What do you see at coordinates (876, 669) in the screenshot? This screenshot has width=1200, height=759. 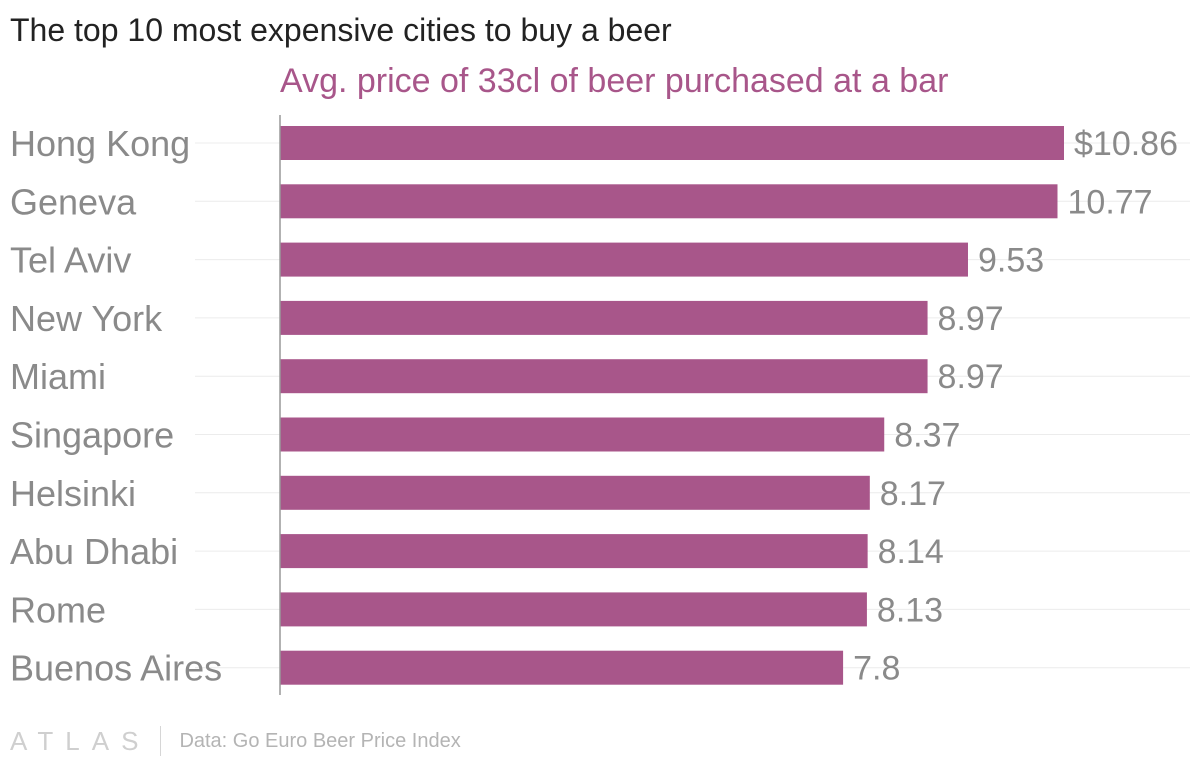 I see `value-label: 7.8` at bounding box center [876, 669].